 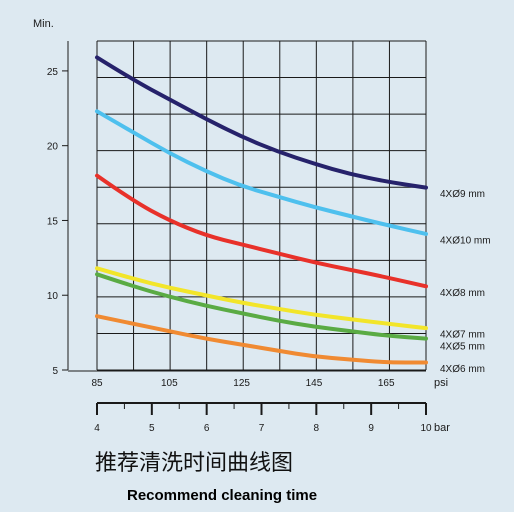 I want to click on y-tick-label: 5, so click(x=55, y=371).